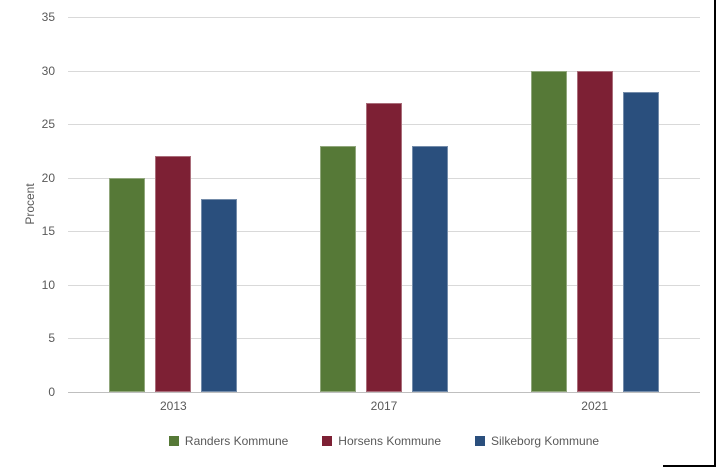  What do you see at coordinates (219, 295) in the screenshot?
I see `bar-silkeborg-2013` at bounding box center [219, 295].